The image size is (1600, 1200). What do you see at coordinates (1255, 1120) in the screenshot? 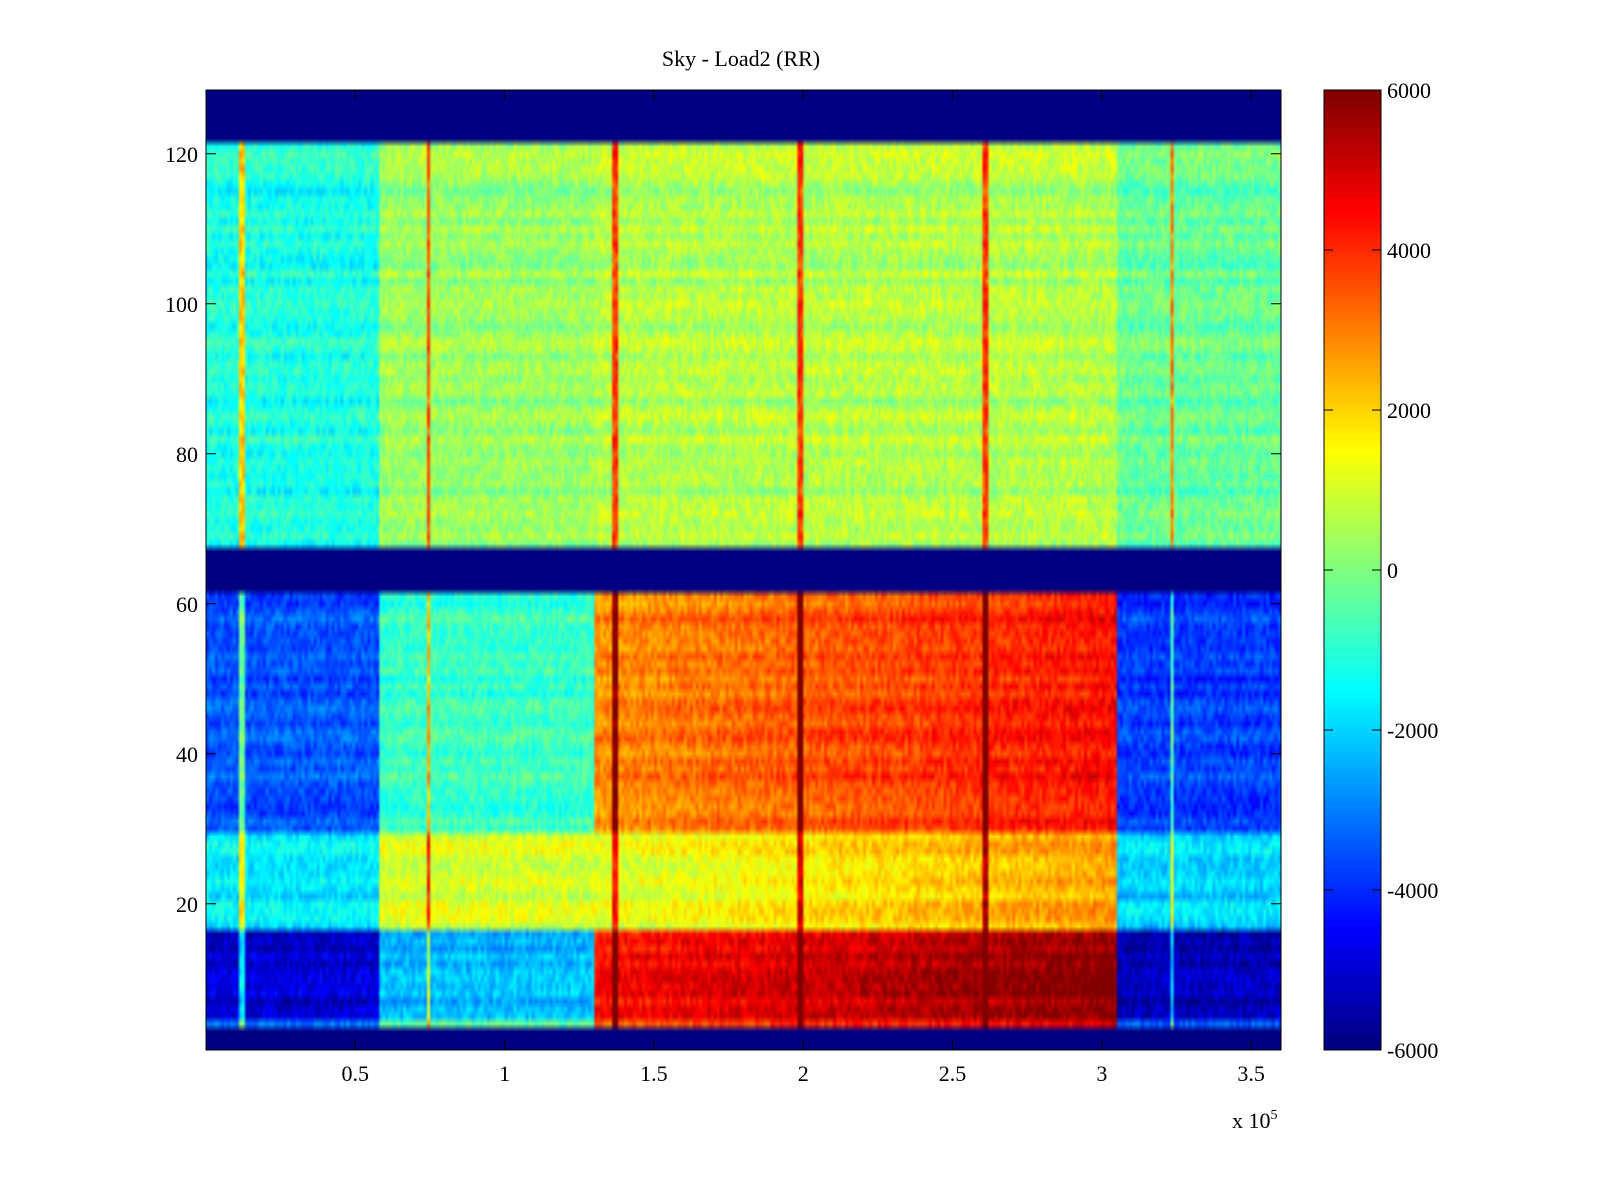
I see `x-multiplier-label: x 105` at bounding box center [1255, 1120].